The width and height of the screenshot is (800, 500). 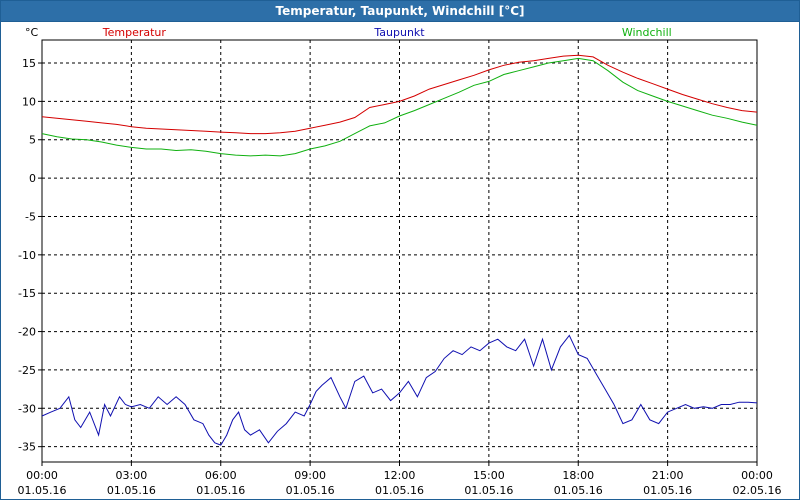 I want to click on y-tick-label: -25, so click(x=27, y=370).